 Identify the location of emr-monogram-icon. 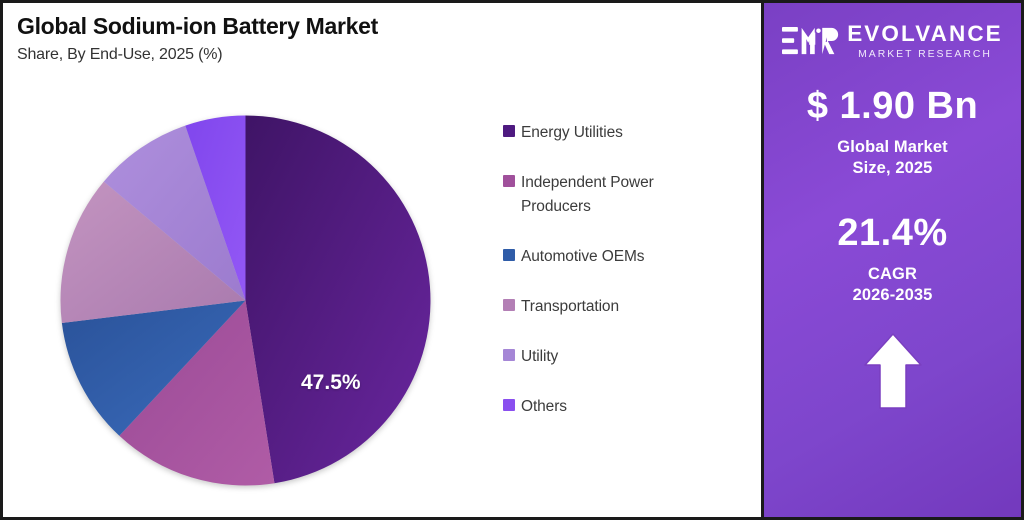
(810, 41).